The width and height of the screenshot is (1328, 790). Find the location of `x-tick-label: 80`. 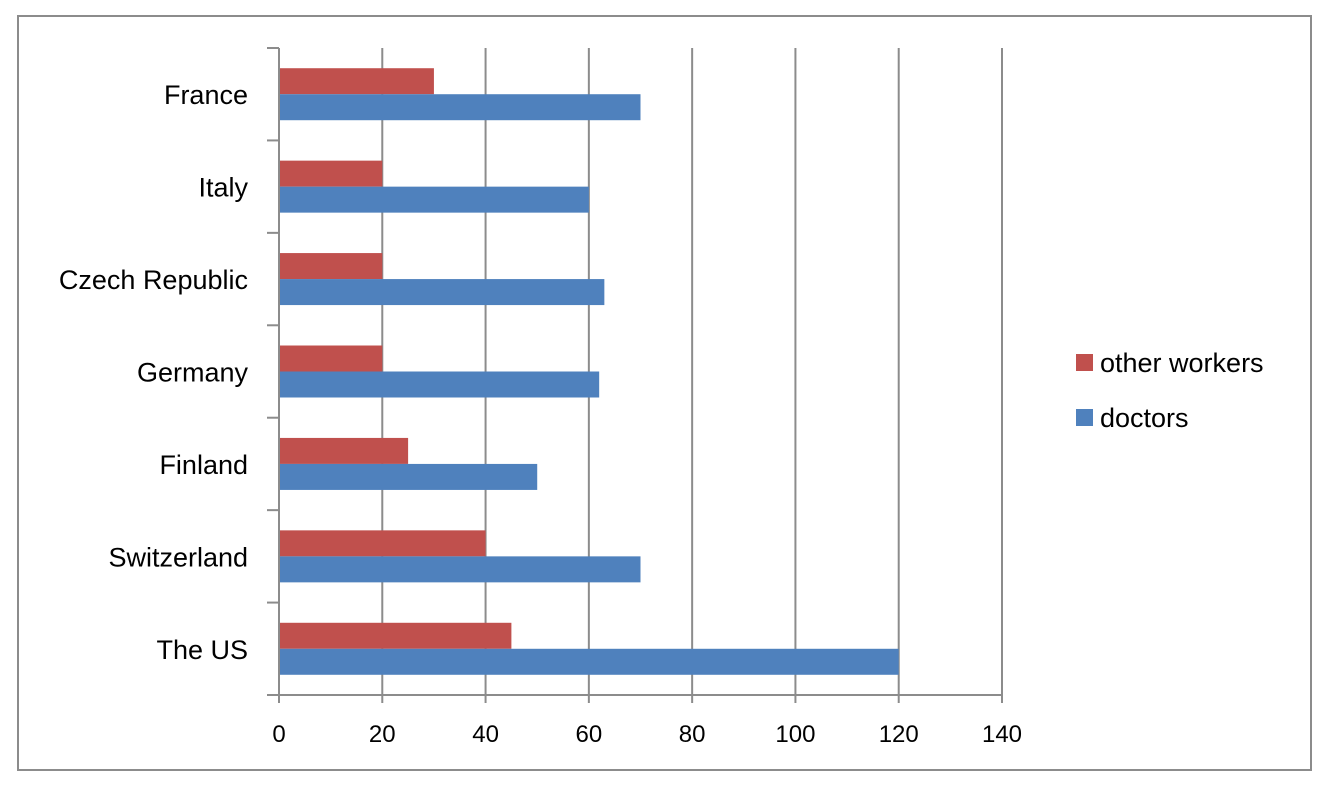

x-tick-label: 80 is located at coordinates (692, 734).